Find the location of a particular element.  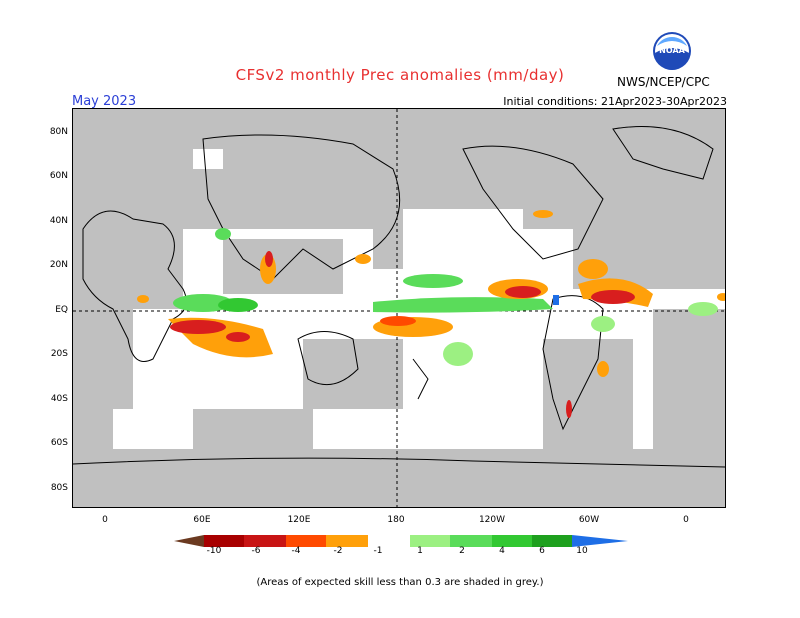

forecast-month: May 2023 is located at coordinates (104, 101).